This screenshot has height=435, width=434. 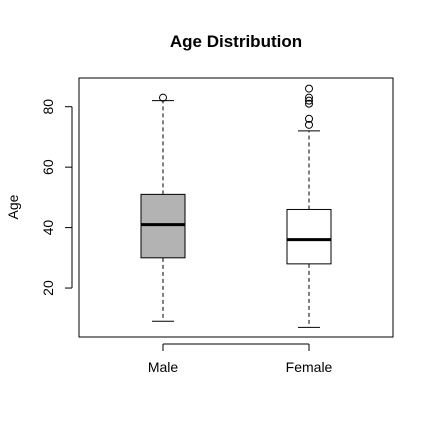 What do you see at coordinates (13, 206) in the screenshot?
I see `y-axis-label: Age` at bounding box center [13, 206].